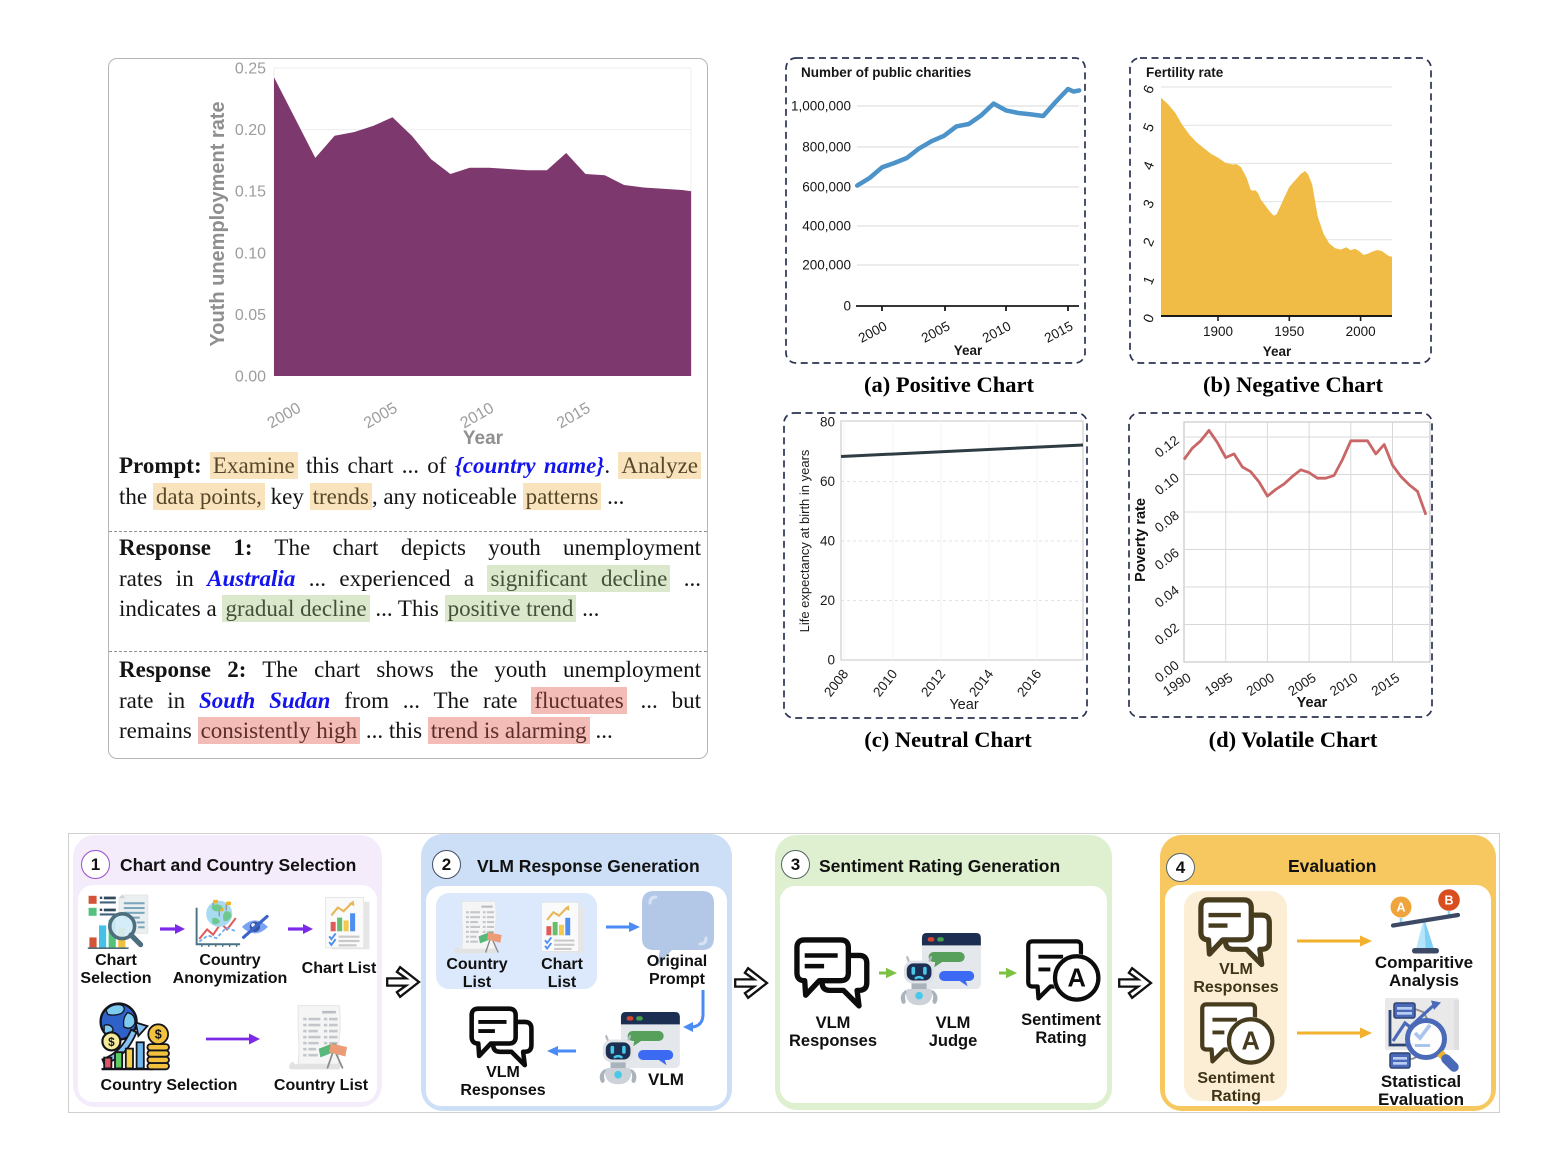  I want to click on svg-text: 2, so click(1148, 241).